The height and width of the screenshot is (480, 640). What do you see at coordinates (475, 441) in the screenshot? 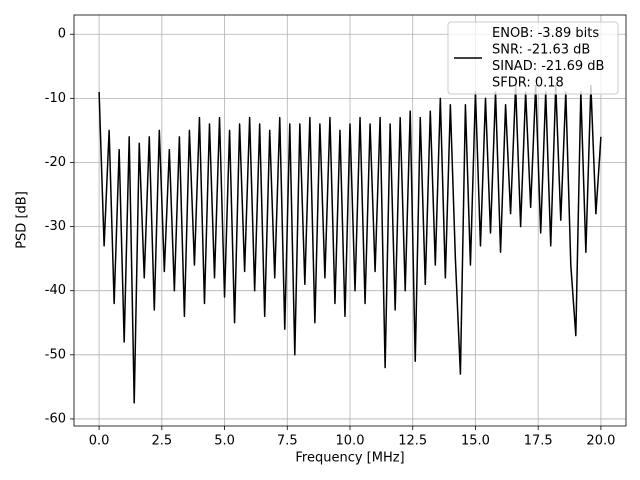
I see `x-tick-label: 15.0` at bounding box center [475, 441].